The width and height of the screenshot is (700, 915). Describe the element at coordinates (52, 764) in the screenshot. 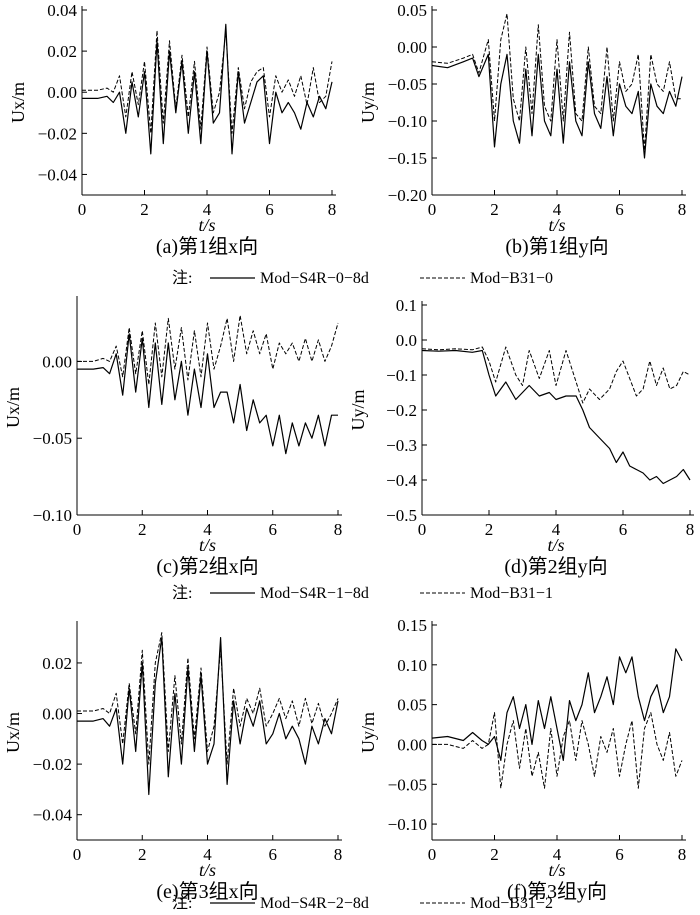

I see `y-tick-label: −0.02` at that location.